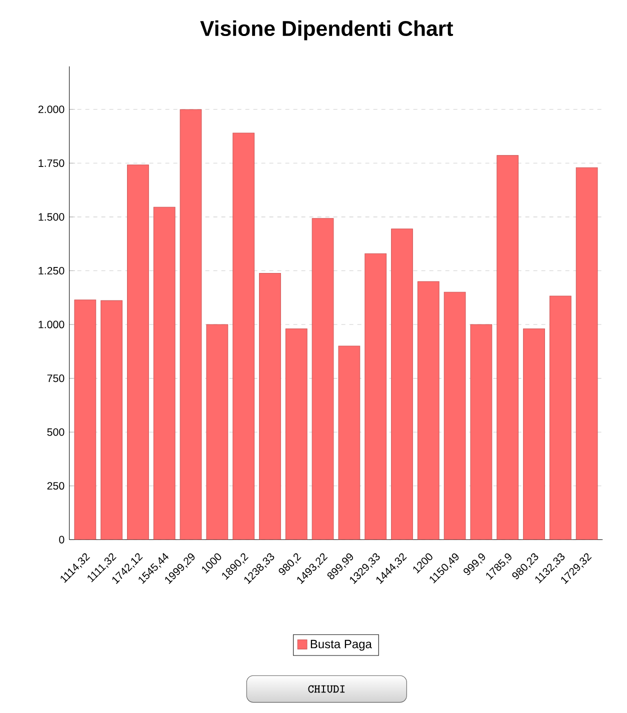 This screenshot has width=627, height=713. I want to click on y-tick-label: 500, so click(55, 432).